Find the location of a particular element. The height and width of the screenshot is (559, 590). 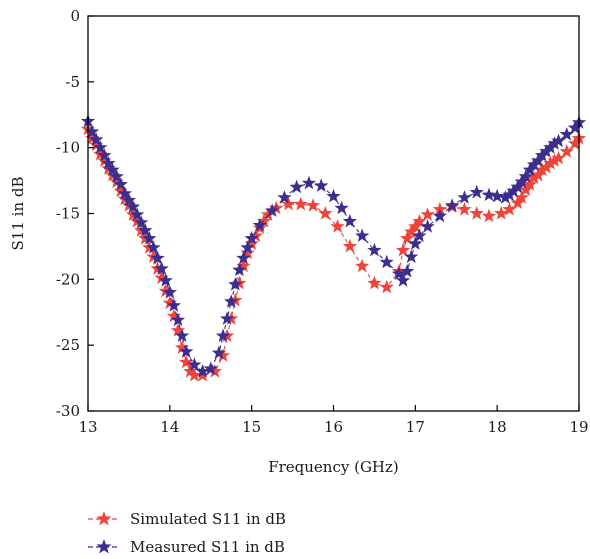

legend-item-measured: Measured S11 in dB is located at coordinates (186, 547).